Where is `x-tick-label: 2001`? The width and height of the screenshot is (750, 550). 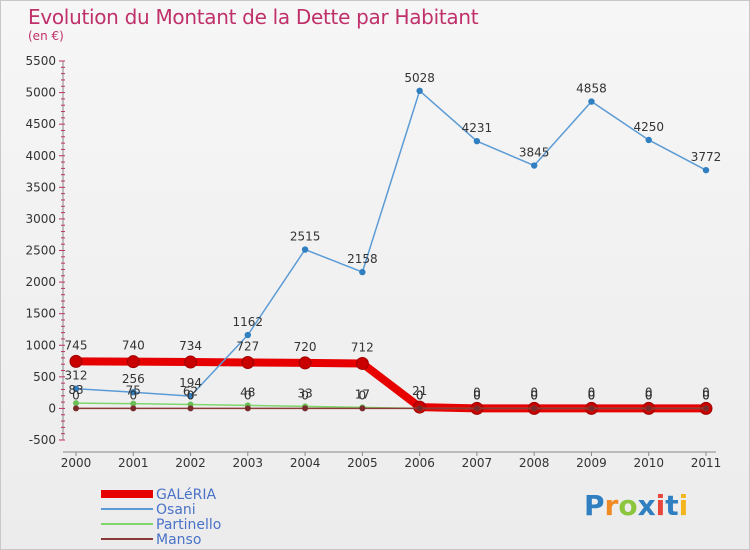
x-tick-label: 2001 is located at coordinates (133, 463).